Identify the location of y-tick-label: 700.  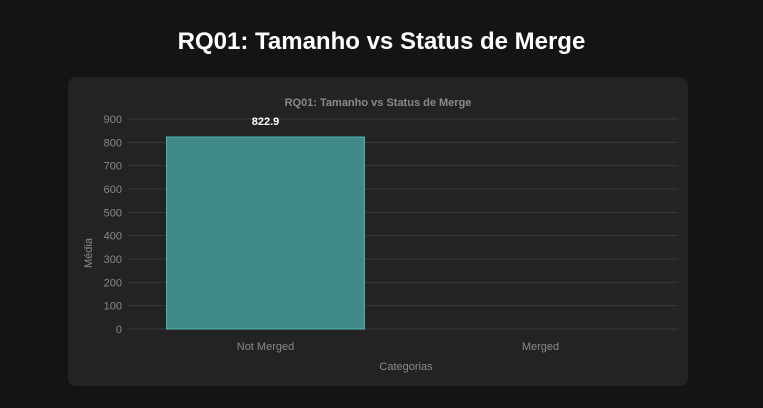
(113, 167).